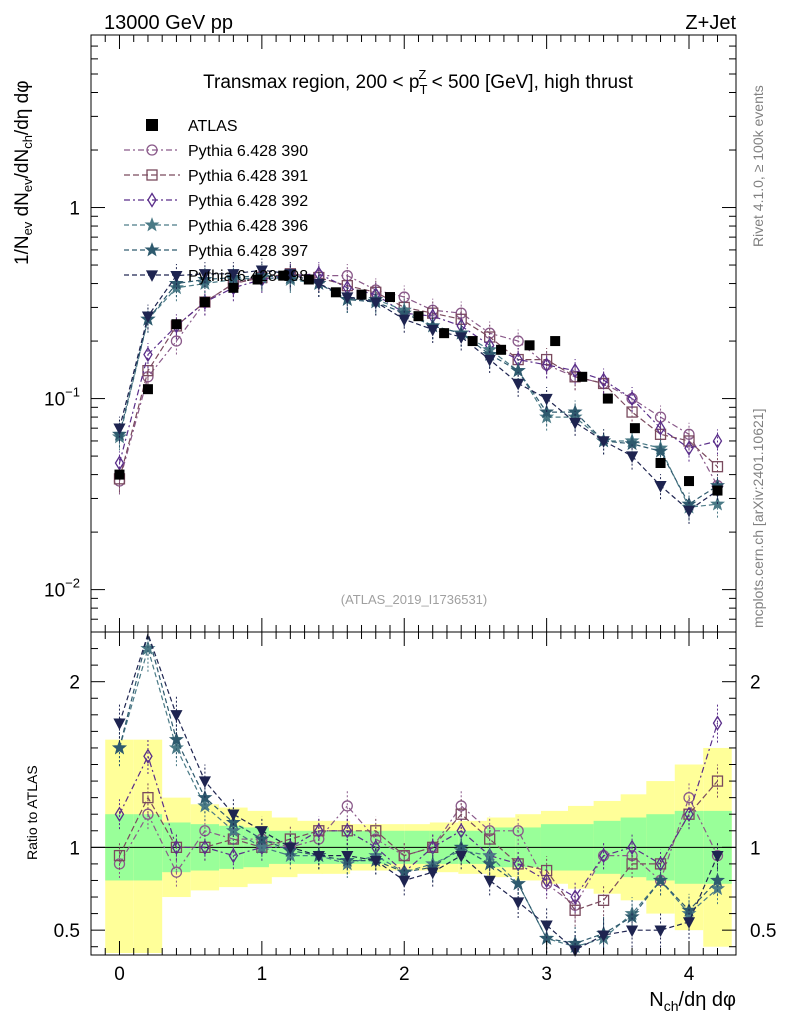  I want to click on header-right: Z+Jet, so click(710, 23).